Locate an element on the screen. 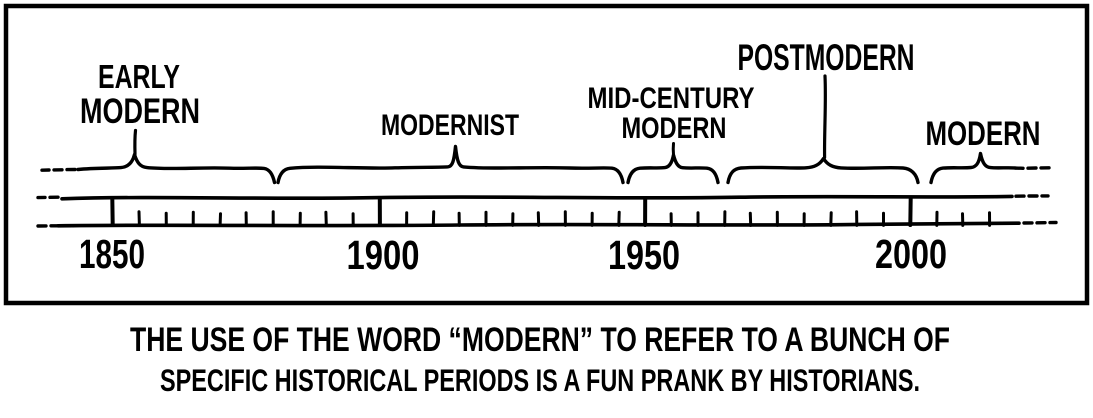  timeline-right-dashes is located at coordinates (1036, 209).